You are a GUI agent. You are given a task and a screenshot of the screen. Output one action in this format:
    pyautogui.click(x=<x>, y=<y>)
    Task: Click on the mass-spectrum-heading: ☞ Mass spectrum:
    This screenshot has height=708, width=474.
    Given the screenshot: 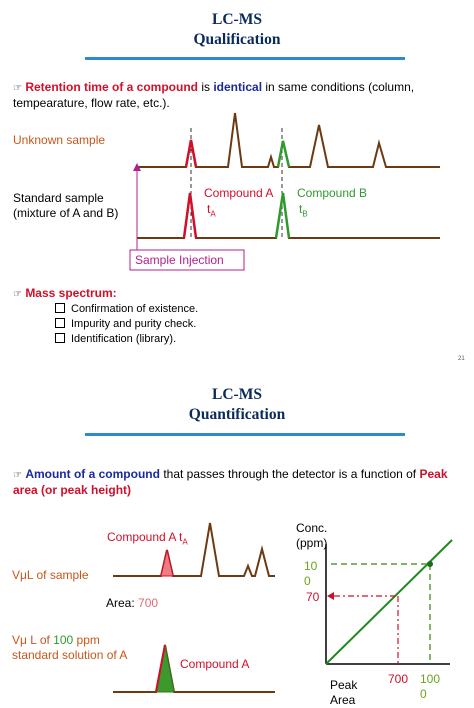 What is the action you would take?
    pyautogui.click(x=65, y=294)
    